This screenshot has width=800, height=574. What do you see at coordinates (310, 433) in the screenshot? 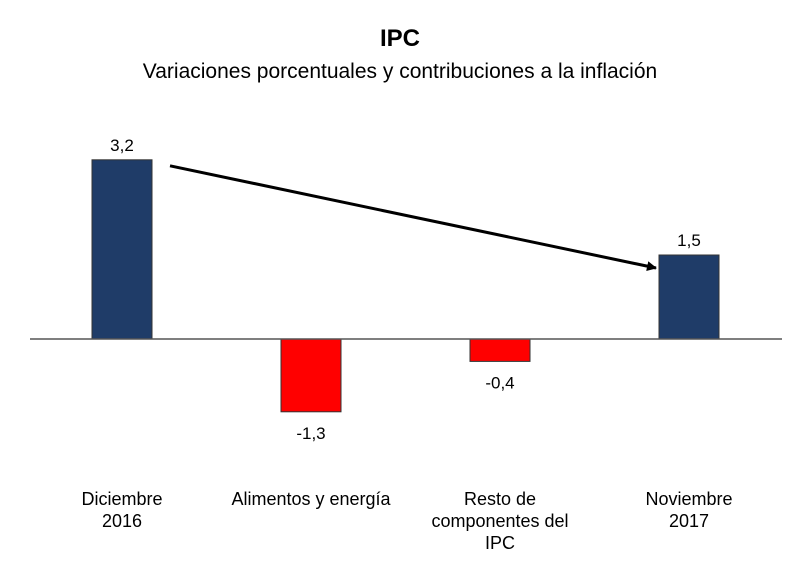
I see `data-label-1: -1,3` at bounding box center [310, 433].